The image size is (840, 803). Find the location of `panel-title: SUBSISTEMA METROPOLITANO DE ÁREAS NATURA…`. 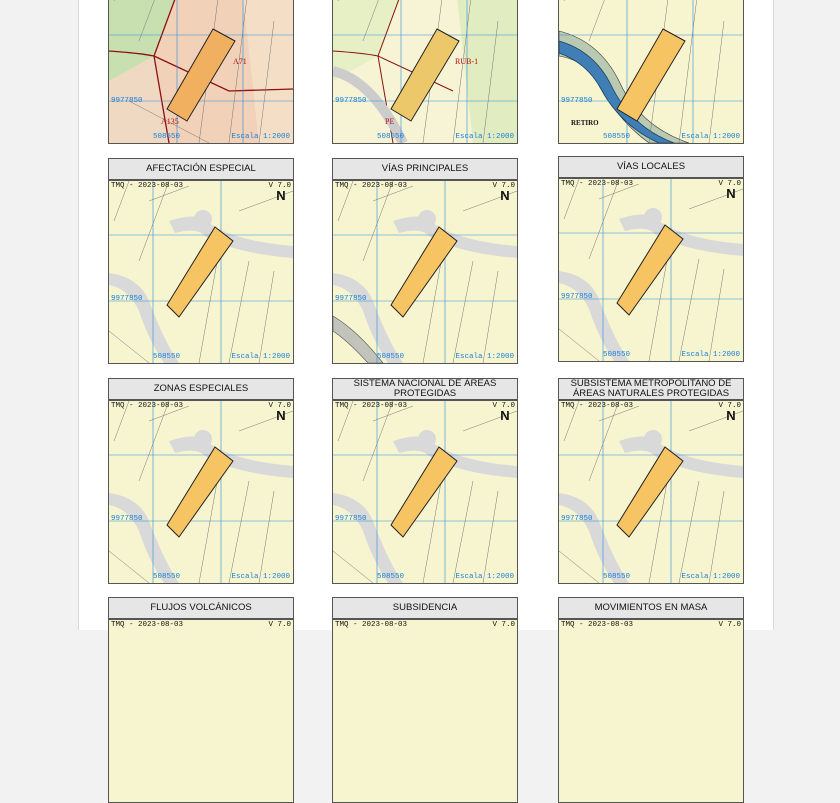

panel-title: SUBSISTEMA METROPOLITANO DE ÁREAS NATURA… is located at coordinates (651, 389).